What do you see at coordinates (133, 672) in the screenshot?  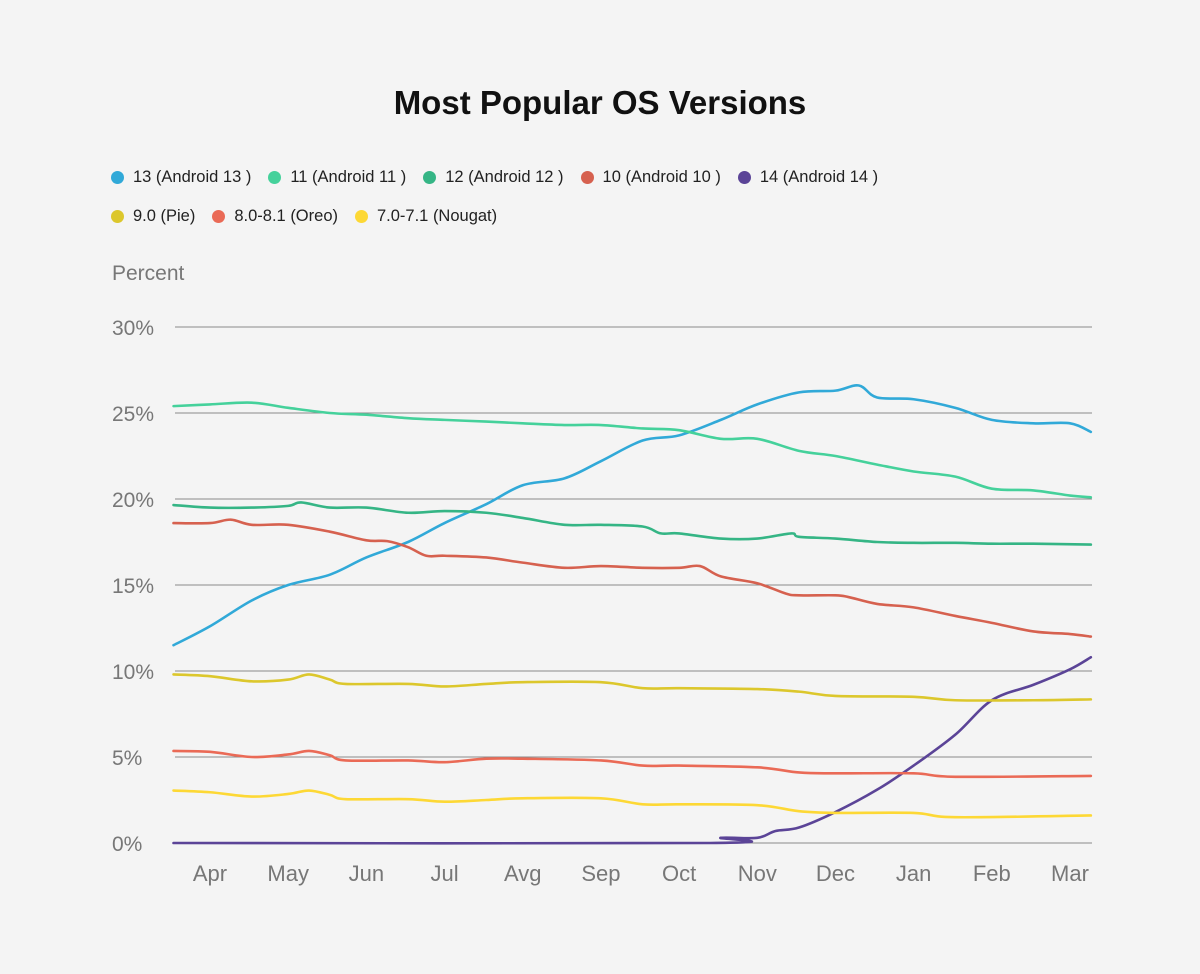 I see `y-tick-label: 10%` at bounding box center [133, 672].